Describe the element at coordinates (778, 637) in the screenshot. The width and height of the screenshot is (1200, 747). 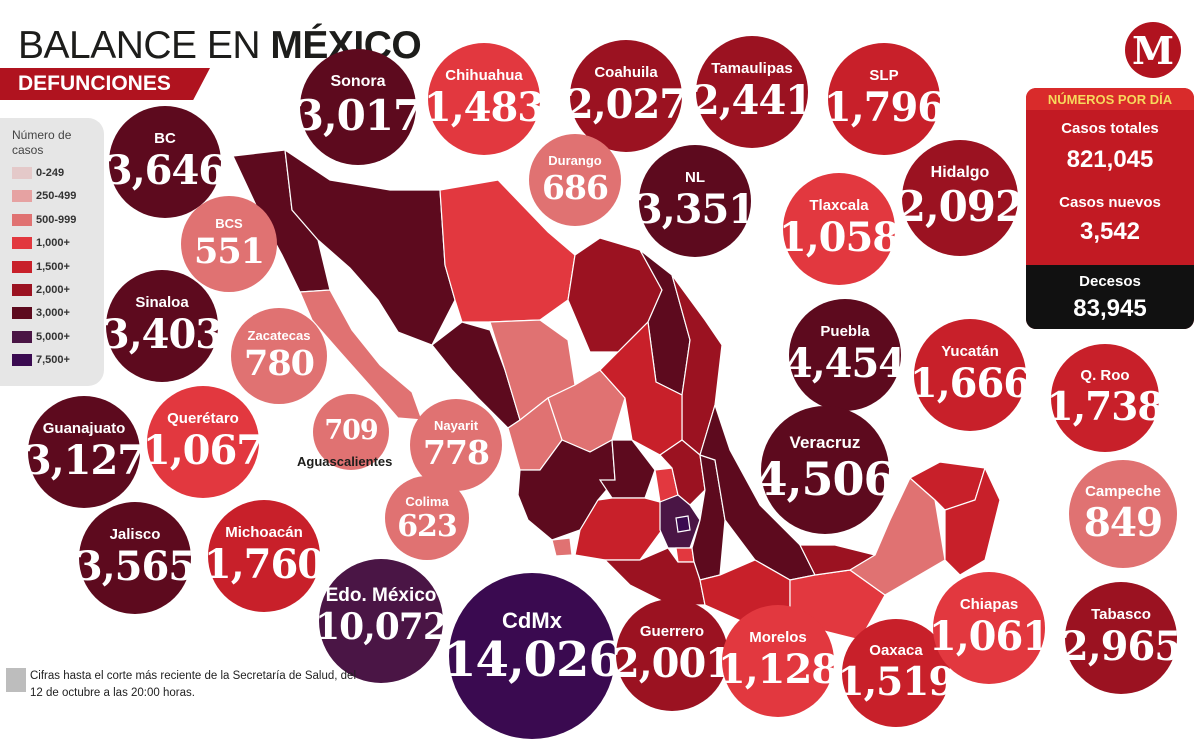
I see `bubble-name: Morelos` at that location.